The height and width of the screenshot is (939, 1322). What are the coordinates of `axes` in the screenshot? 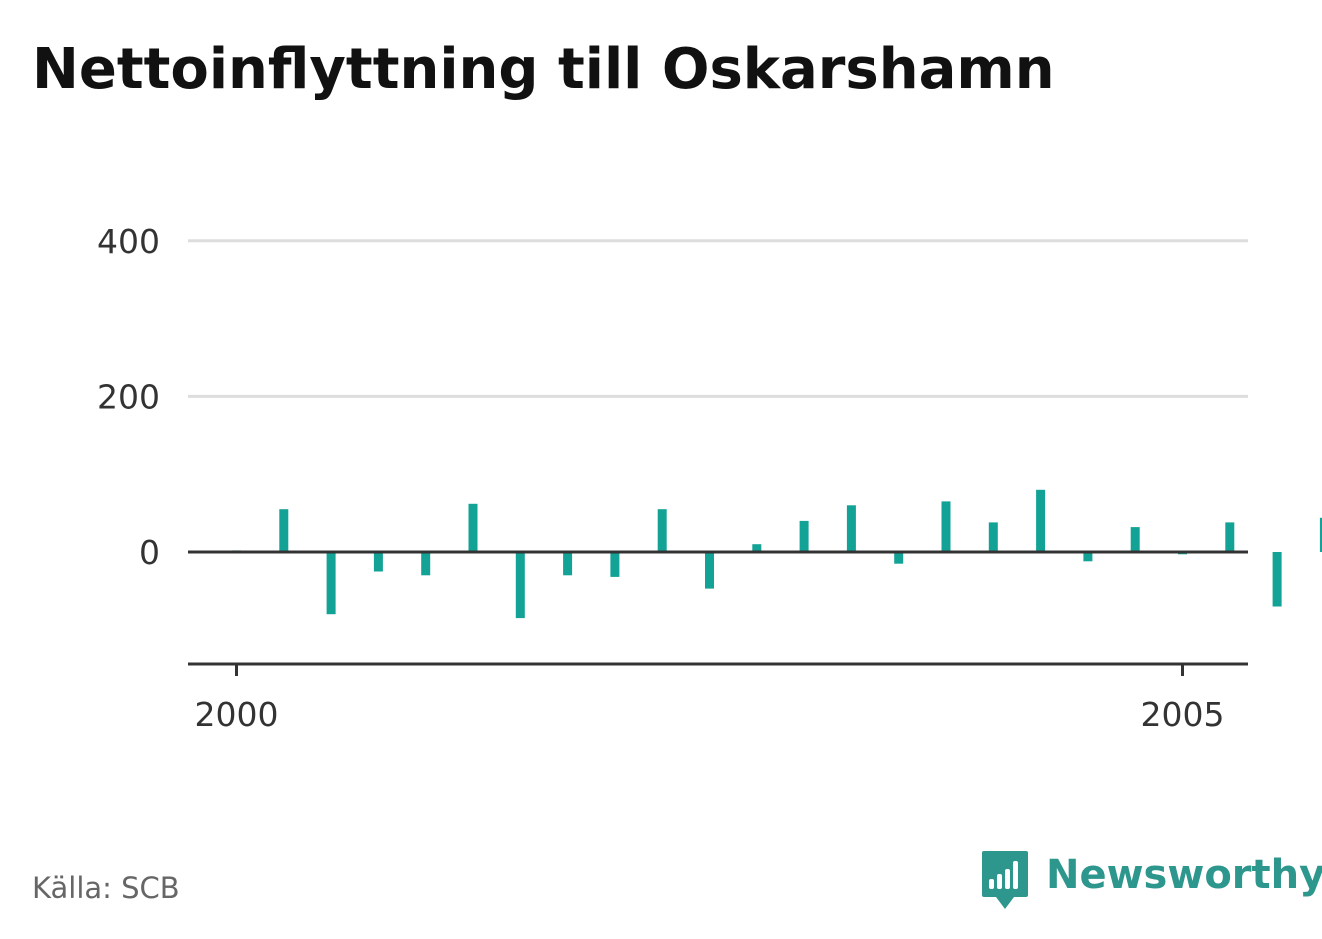 It's located at (718, 613).